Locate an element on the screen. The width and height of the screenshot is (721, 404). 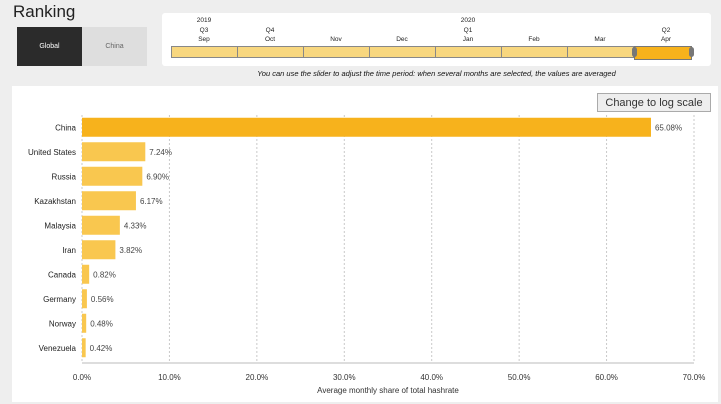
month-label-oct: Oct is located at coordinates (270, 39).